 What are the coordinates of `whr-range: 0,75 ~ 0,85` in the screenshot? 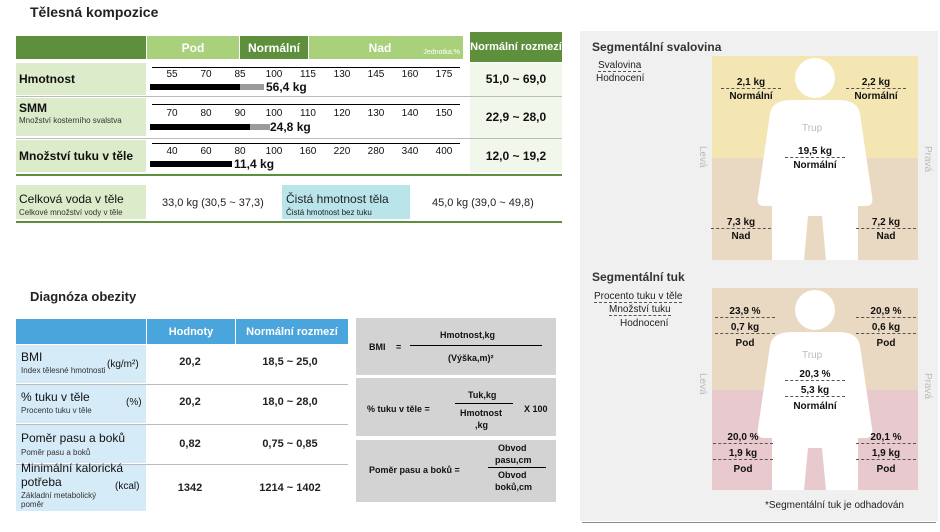 It's located at (290, 444).